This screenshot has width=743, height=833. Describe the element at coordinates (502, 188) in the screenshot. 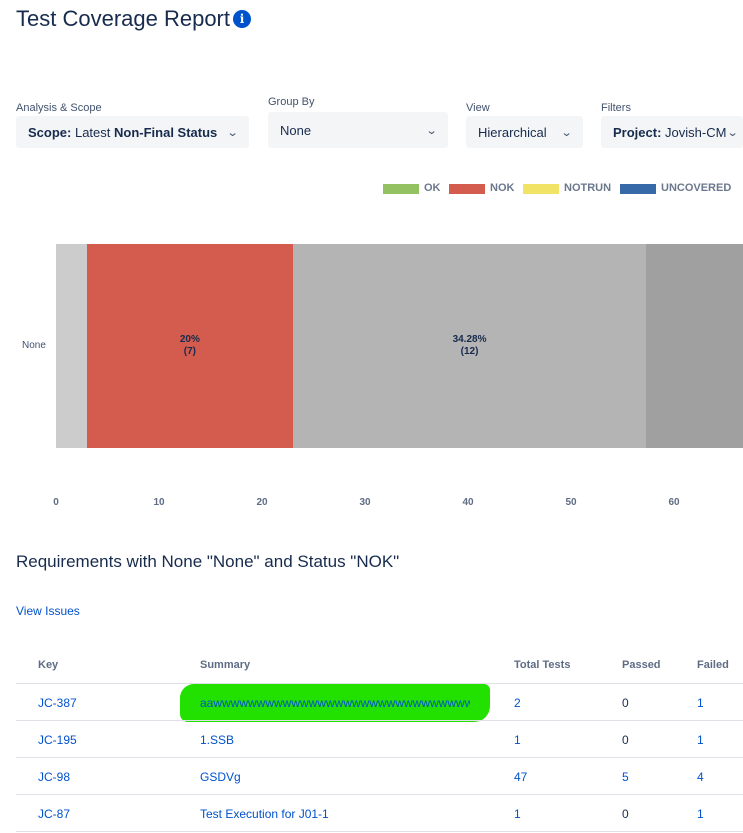

I see `legend-label-nok: NOK` at that location.